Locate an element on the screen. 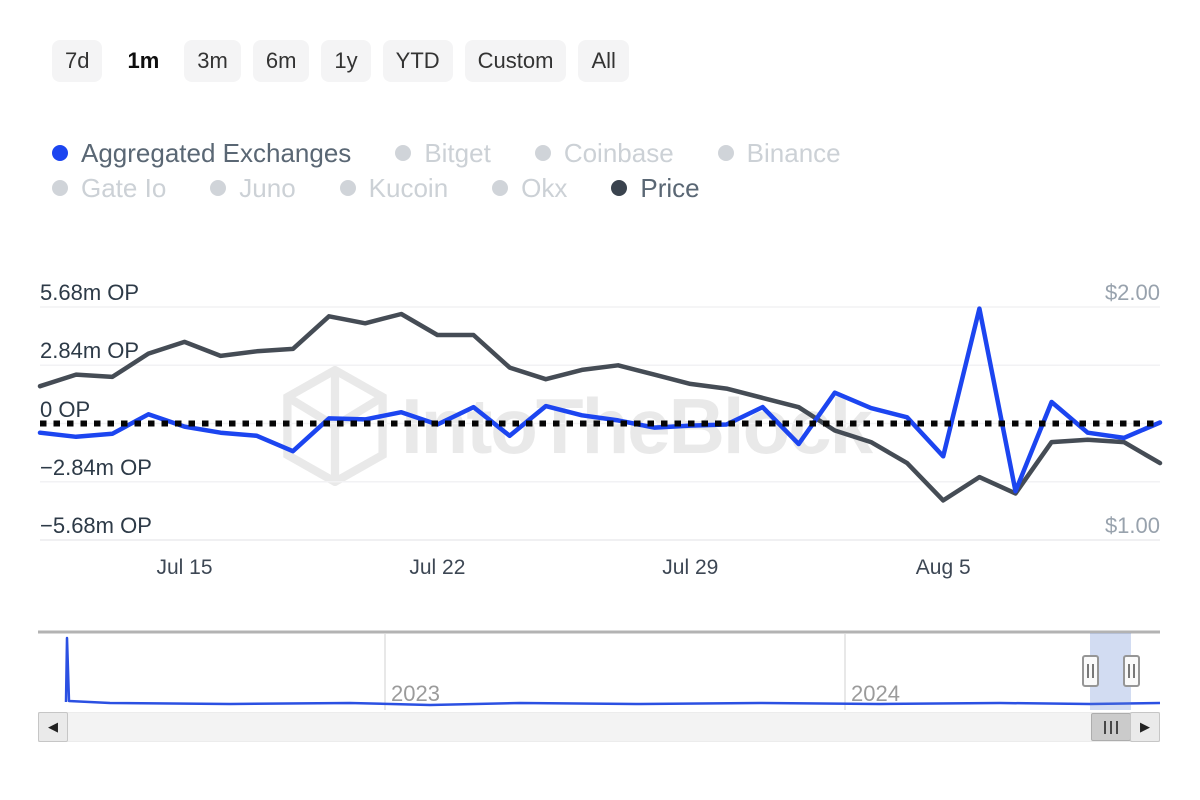 Image resolution: width=1200 pixels, height=800 pixels. legend-label: Coinbase is located at coordinates (618, 153).